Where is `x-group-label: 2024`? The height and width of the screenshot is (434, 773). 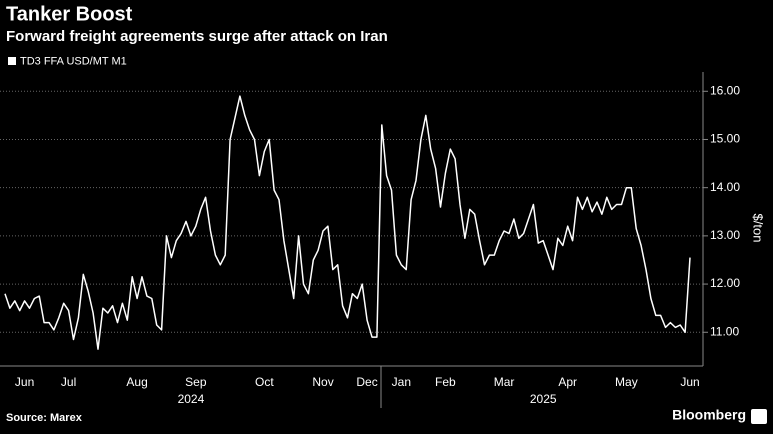 x-group-label: 2024 is located at coordinates (191, 399).